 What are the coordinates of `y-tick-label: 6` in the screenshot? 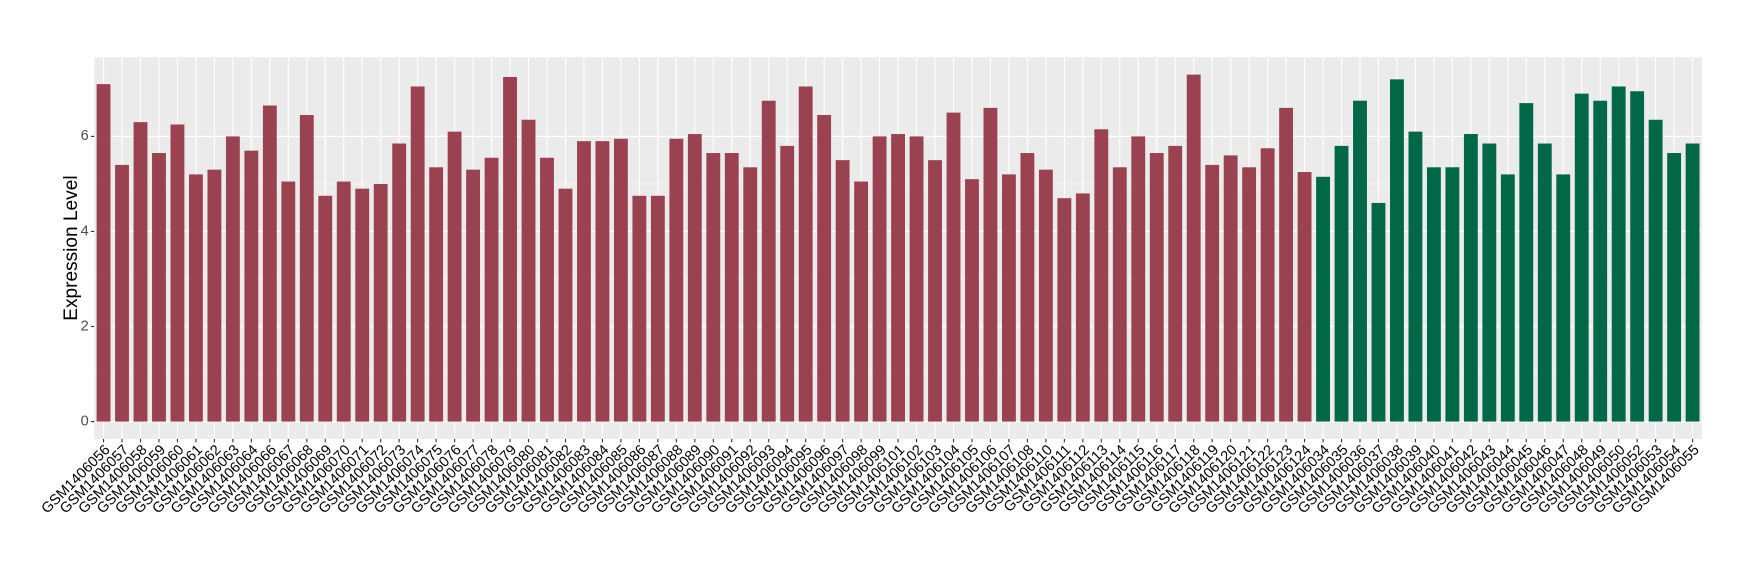 It's located at (85, 136).